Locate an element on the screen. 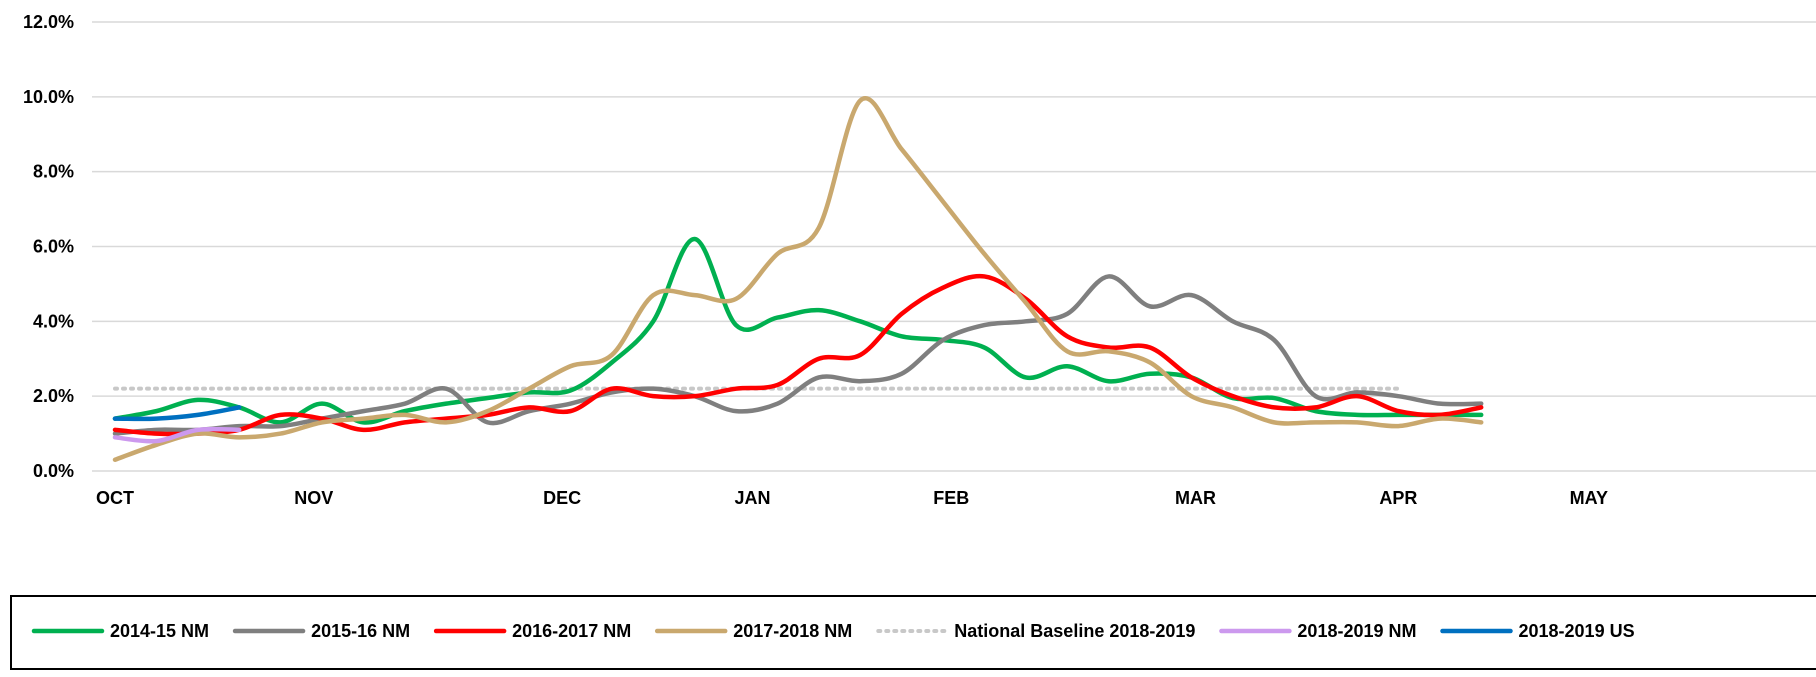 The height and width of the screenshot is (677, 1816). x-month-label: MAY is located at coordinates (1589, 498).